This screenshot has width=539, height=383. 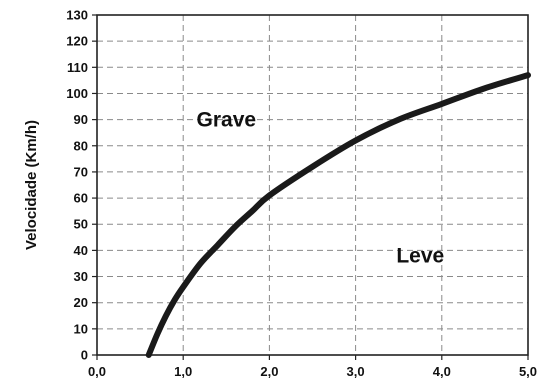 What do you see at coordinates (528, 371) in the screenshot?
I see `x-tick-label: 5,0` at bounding box center [528, 371].